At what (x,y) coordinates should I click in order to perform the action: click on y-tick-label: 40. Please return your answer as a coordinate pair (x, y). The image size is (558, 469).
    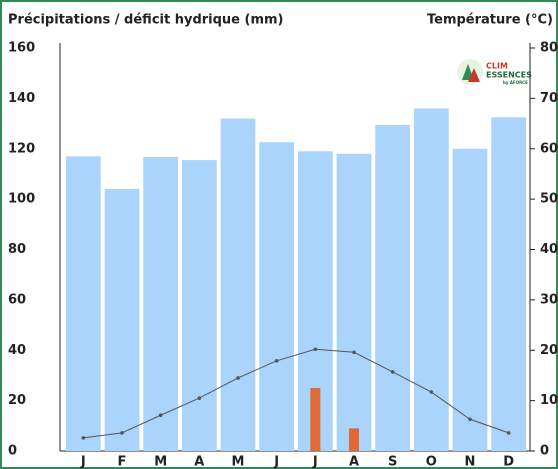
    Looking at the image, I should click on (17, 350).